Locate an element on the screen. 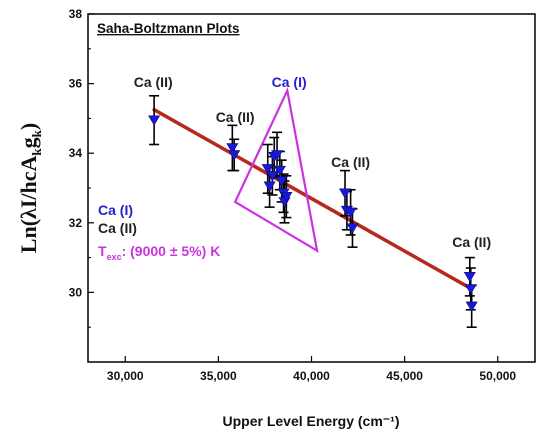 This screenshot has height=437, width=550. y-tick-label: 32 is located at coordinates (76, 223).